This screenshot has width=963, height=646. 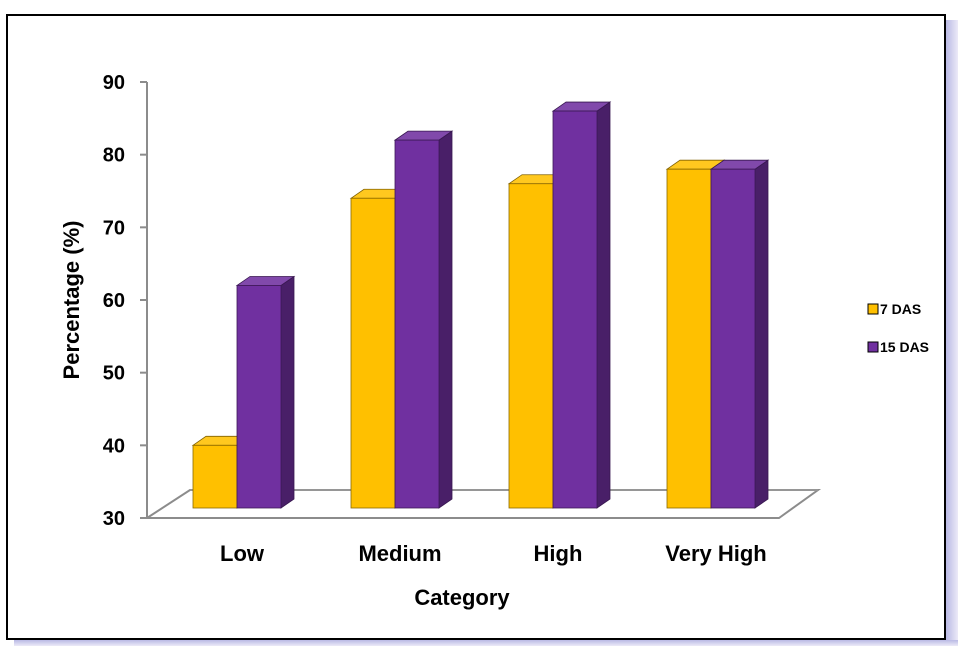 I want to click on legend-entry-label: 7 DAS, so click(x=900, y=309).